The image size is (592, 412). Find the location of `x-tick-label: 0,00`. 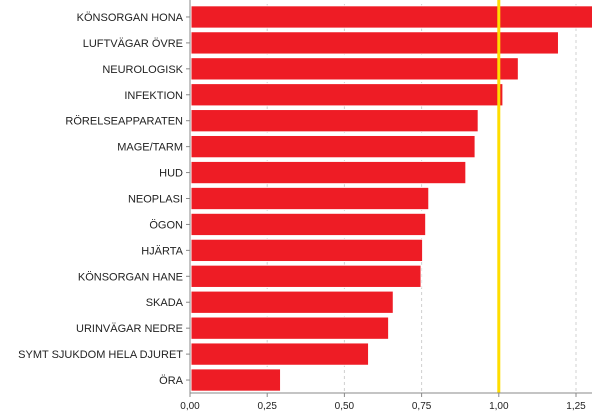

x-tick-label: 0,00 is located at coordinates (190, 406).